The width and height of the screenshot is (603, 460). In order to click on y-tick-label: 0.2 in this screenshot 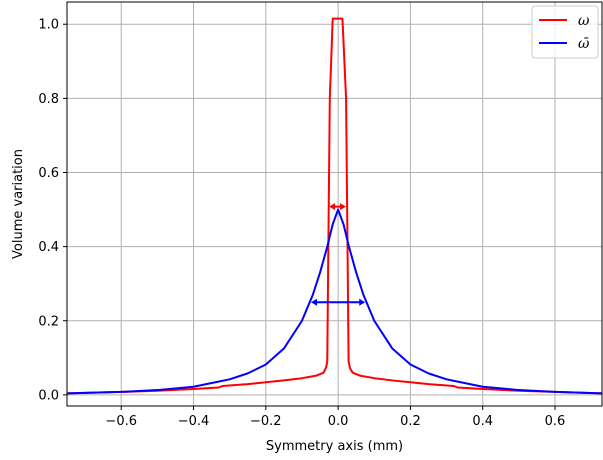, I will do `click(48, 321)`.